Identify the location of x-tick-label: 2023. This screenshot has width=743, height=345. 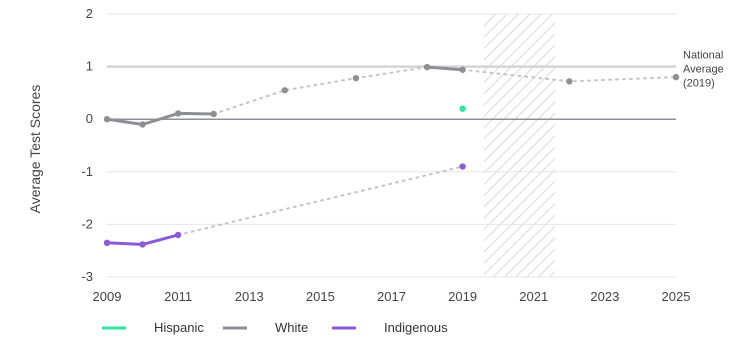
(604, 296).